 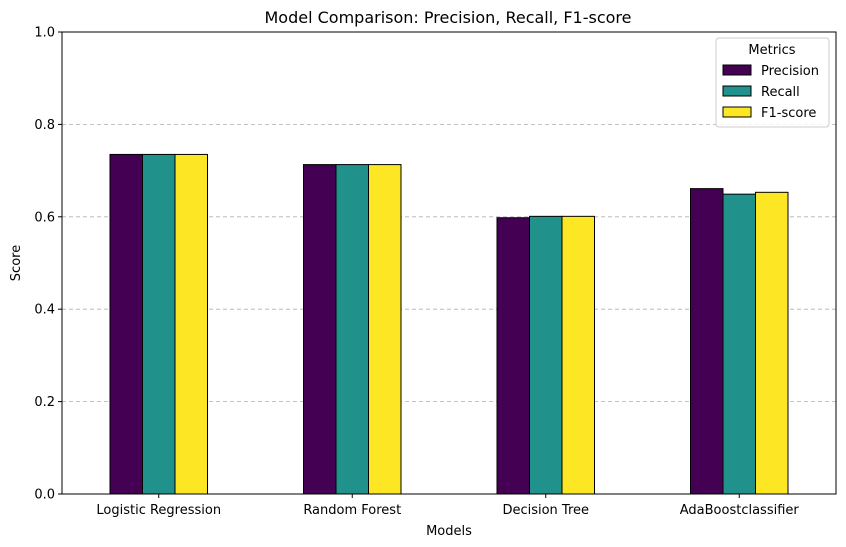 I want to click on x-tick-label: Decision Tree, so click(x=545, y=510).